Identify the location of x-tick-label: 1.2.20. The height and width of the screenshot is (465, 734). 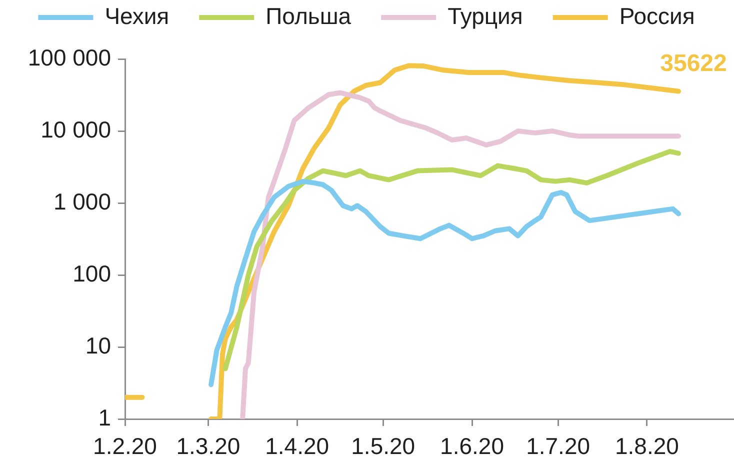
(125, 446).